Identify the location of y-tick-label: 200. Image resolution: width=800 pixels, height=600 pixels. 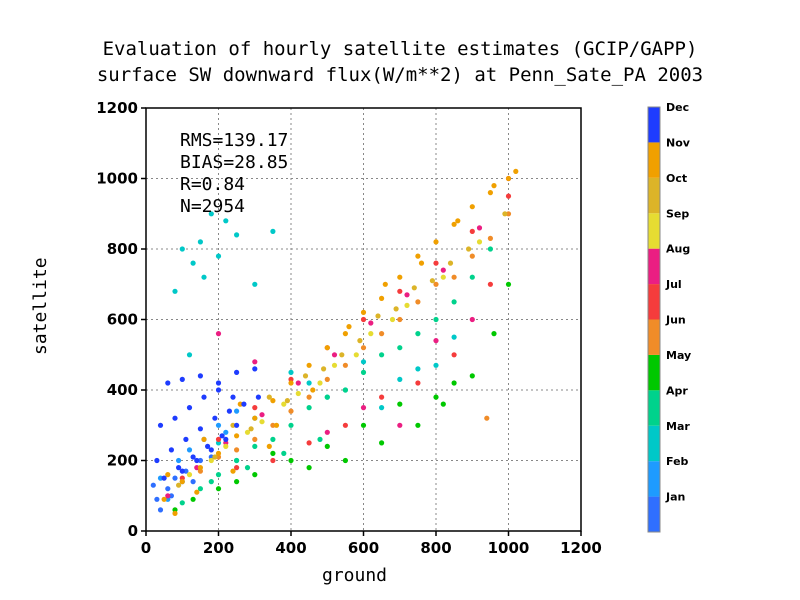
(122, 461).